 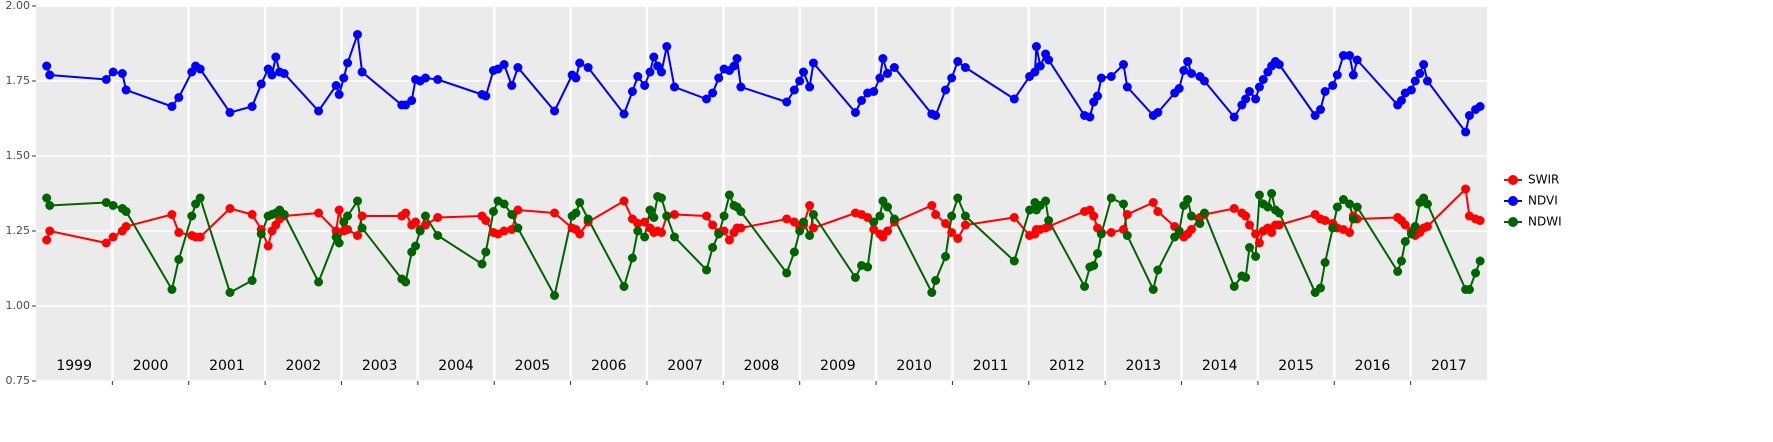 I want to click on year-label: 2005, so click(x=533, y=366).